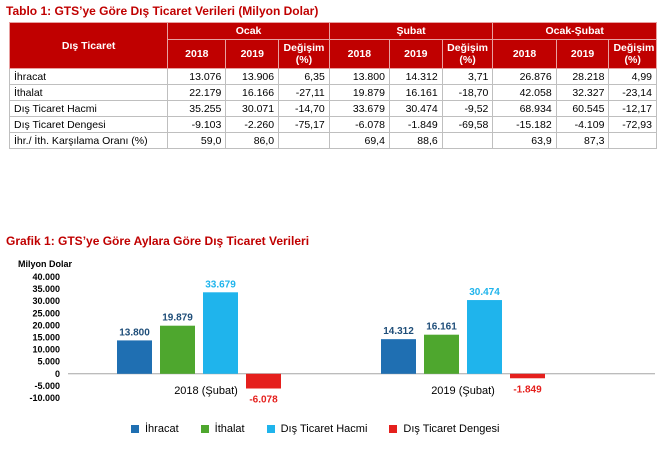 This screenshot has width=670, height=452. I want to click on y-tick-label: 40.000, so click(46, 277).